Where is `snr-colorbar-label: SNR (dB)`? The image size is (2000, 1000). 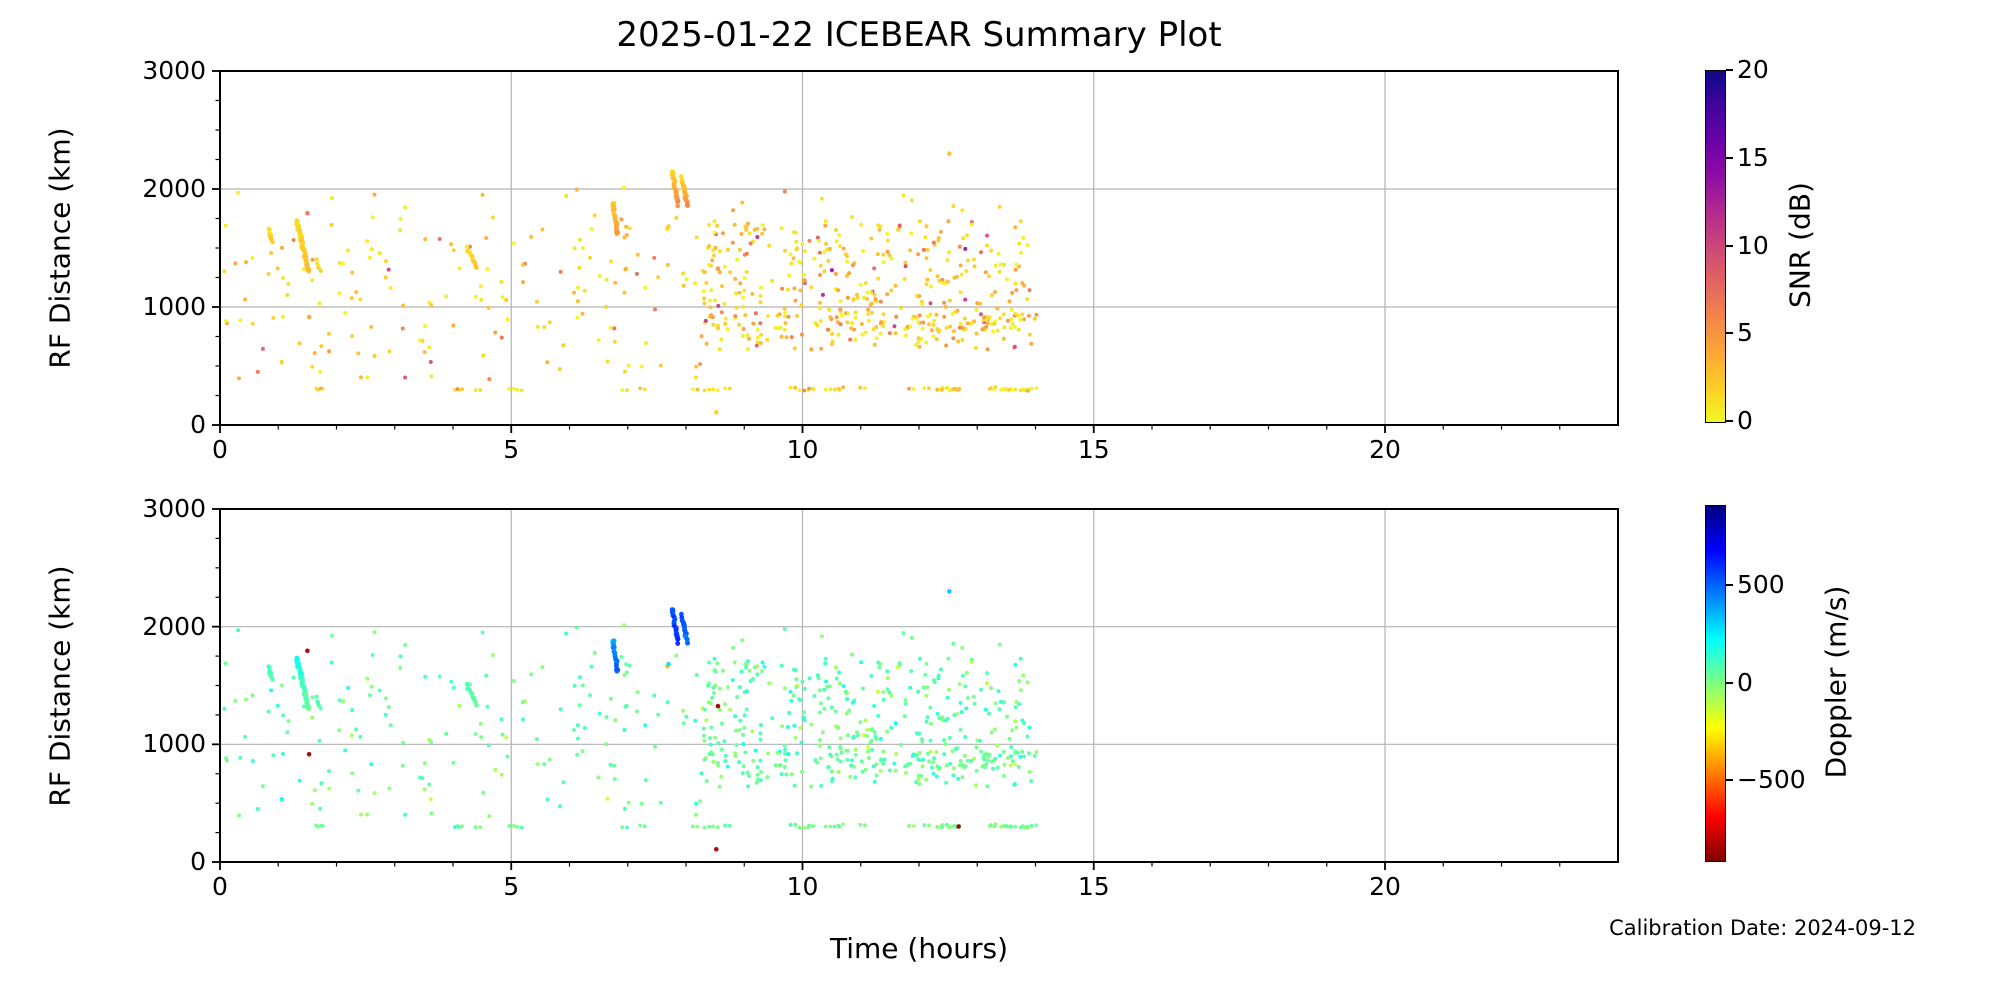 snr-colorbar-label: SNR (dB) is located at coordinates (1800, 245).